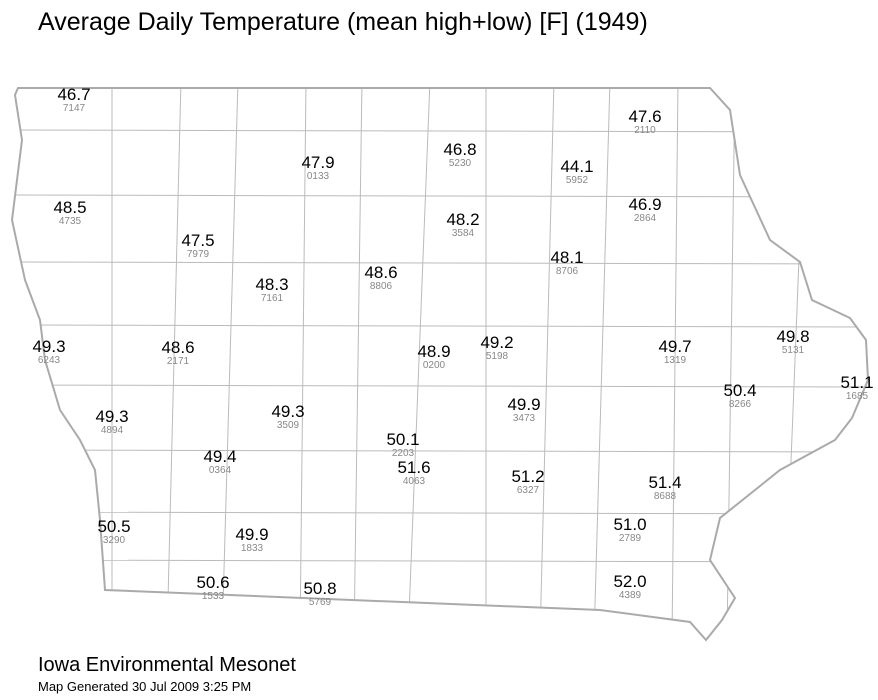  I want to click on station-id: 7147, so click(74, 108).